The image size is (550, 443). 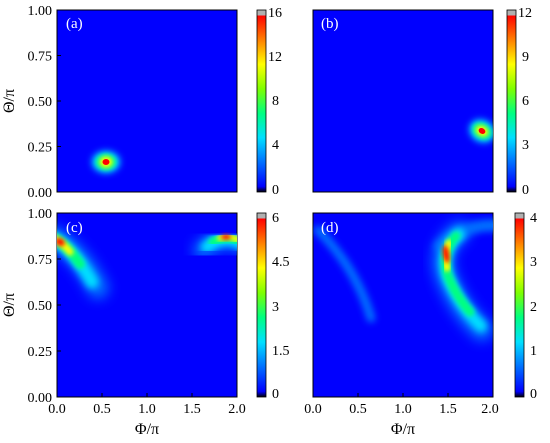 What do you see at coordinates (102, 409) in the screenshot?
I see `panel-c-xtick-1: 0.5` at bounding box center [102, 409].